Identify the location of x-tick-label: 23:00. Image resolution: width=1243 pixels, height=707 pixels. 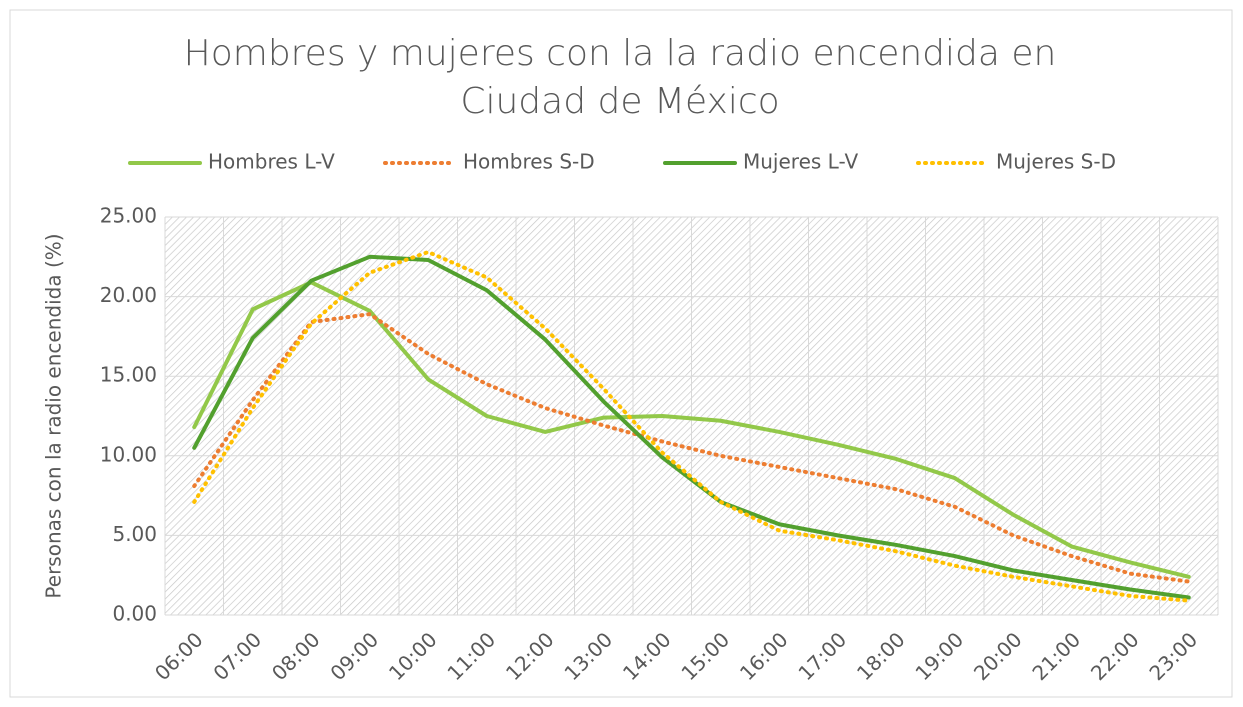
(1173, 656).